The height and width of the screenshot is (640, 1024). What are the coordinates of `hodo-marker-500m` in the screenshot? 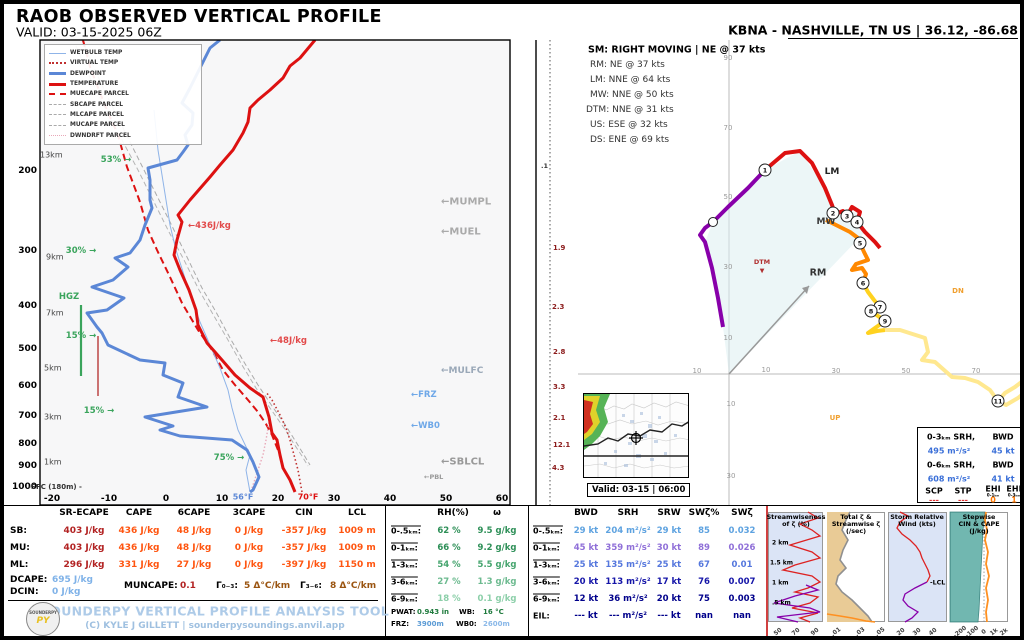 It's located at (713, 222).